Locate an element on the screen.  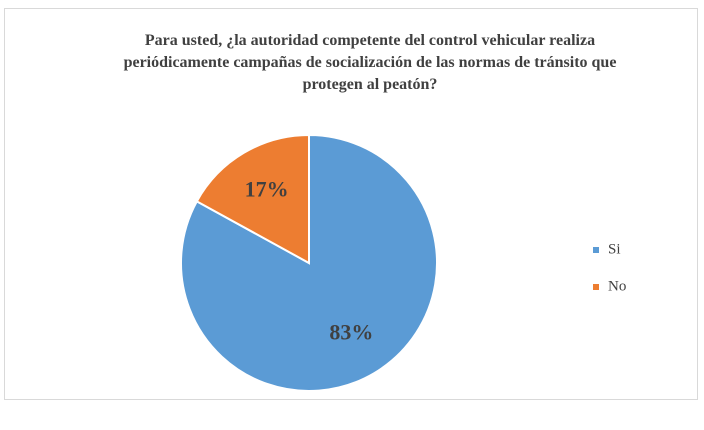
data-label: 17% is located at coordinates (267, 188).